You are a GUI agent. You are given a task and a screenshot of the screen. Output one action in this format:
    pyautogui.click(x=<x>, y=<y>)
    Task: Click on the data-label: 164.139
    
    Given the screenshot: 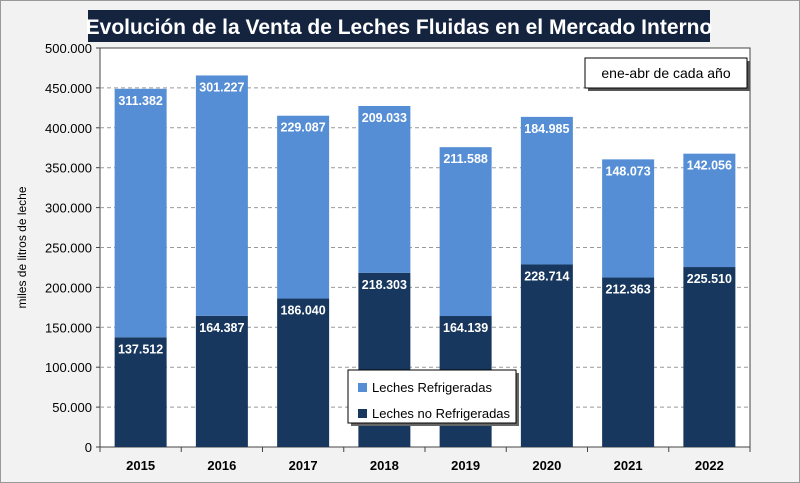 What is the action you would take?
    pyautogui.click(x=465, y=328)
    